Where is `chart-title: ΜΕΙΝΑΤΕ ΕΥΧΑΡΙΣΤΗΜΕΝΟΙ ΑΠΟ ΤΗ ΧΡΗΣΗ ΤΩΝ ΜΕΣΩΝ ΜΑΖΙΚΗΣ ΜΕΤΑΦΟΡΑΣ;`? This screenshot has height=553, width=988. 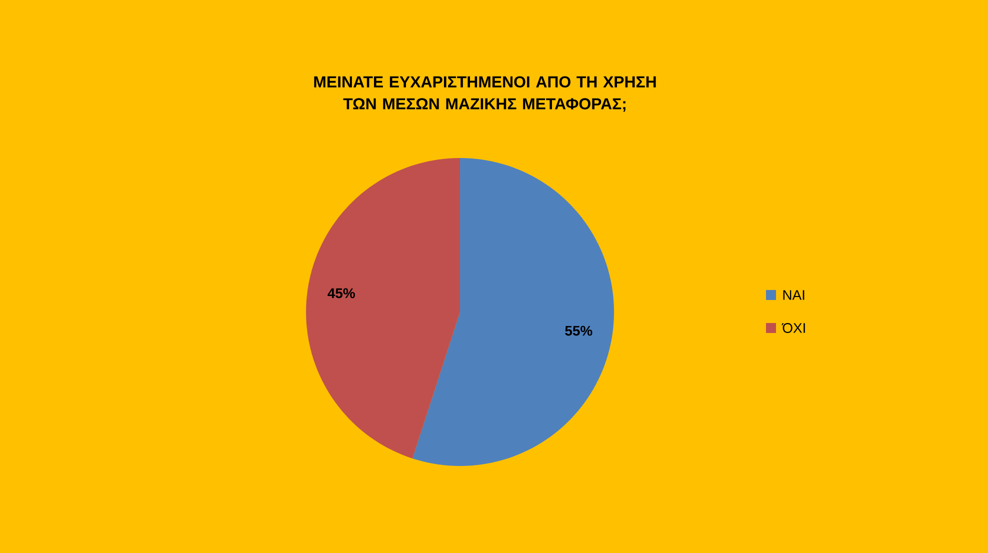 chart-title: ΜΕΙΝΑΤΕ ΕΥΧΑΡΙΣΤΗΜΕΝΟΙ ΑΠΟ ΤΗ ΧΡΗΣΗ ΤΩΝ ΜΕΣΩΝ ΜΑΖΙΚΗΣ ΜΕΤΑΦΟΡΑΣ; is located at coordinates (485, 94).